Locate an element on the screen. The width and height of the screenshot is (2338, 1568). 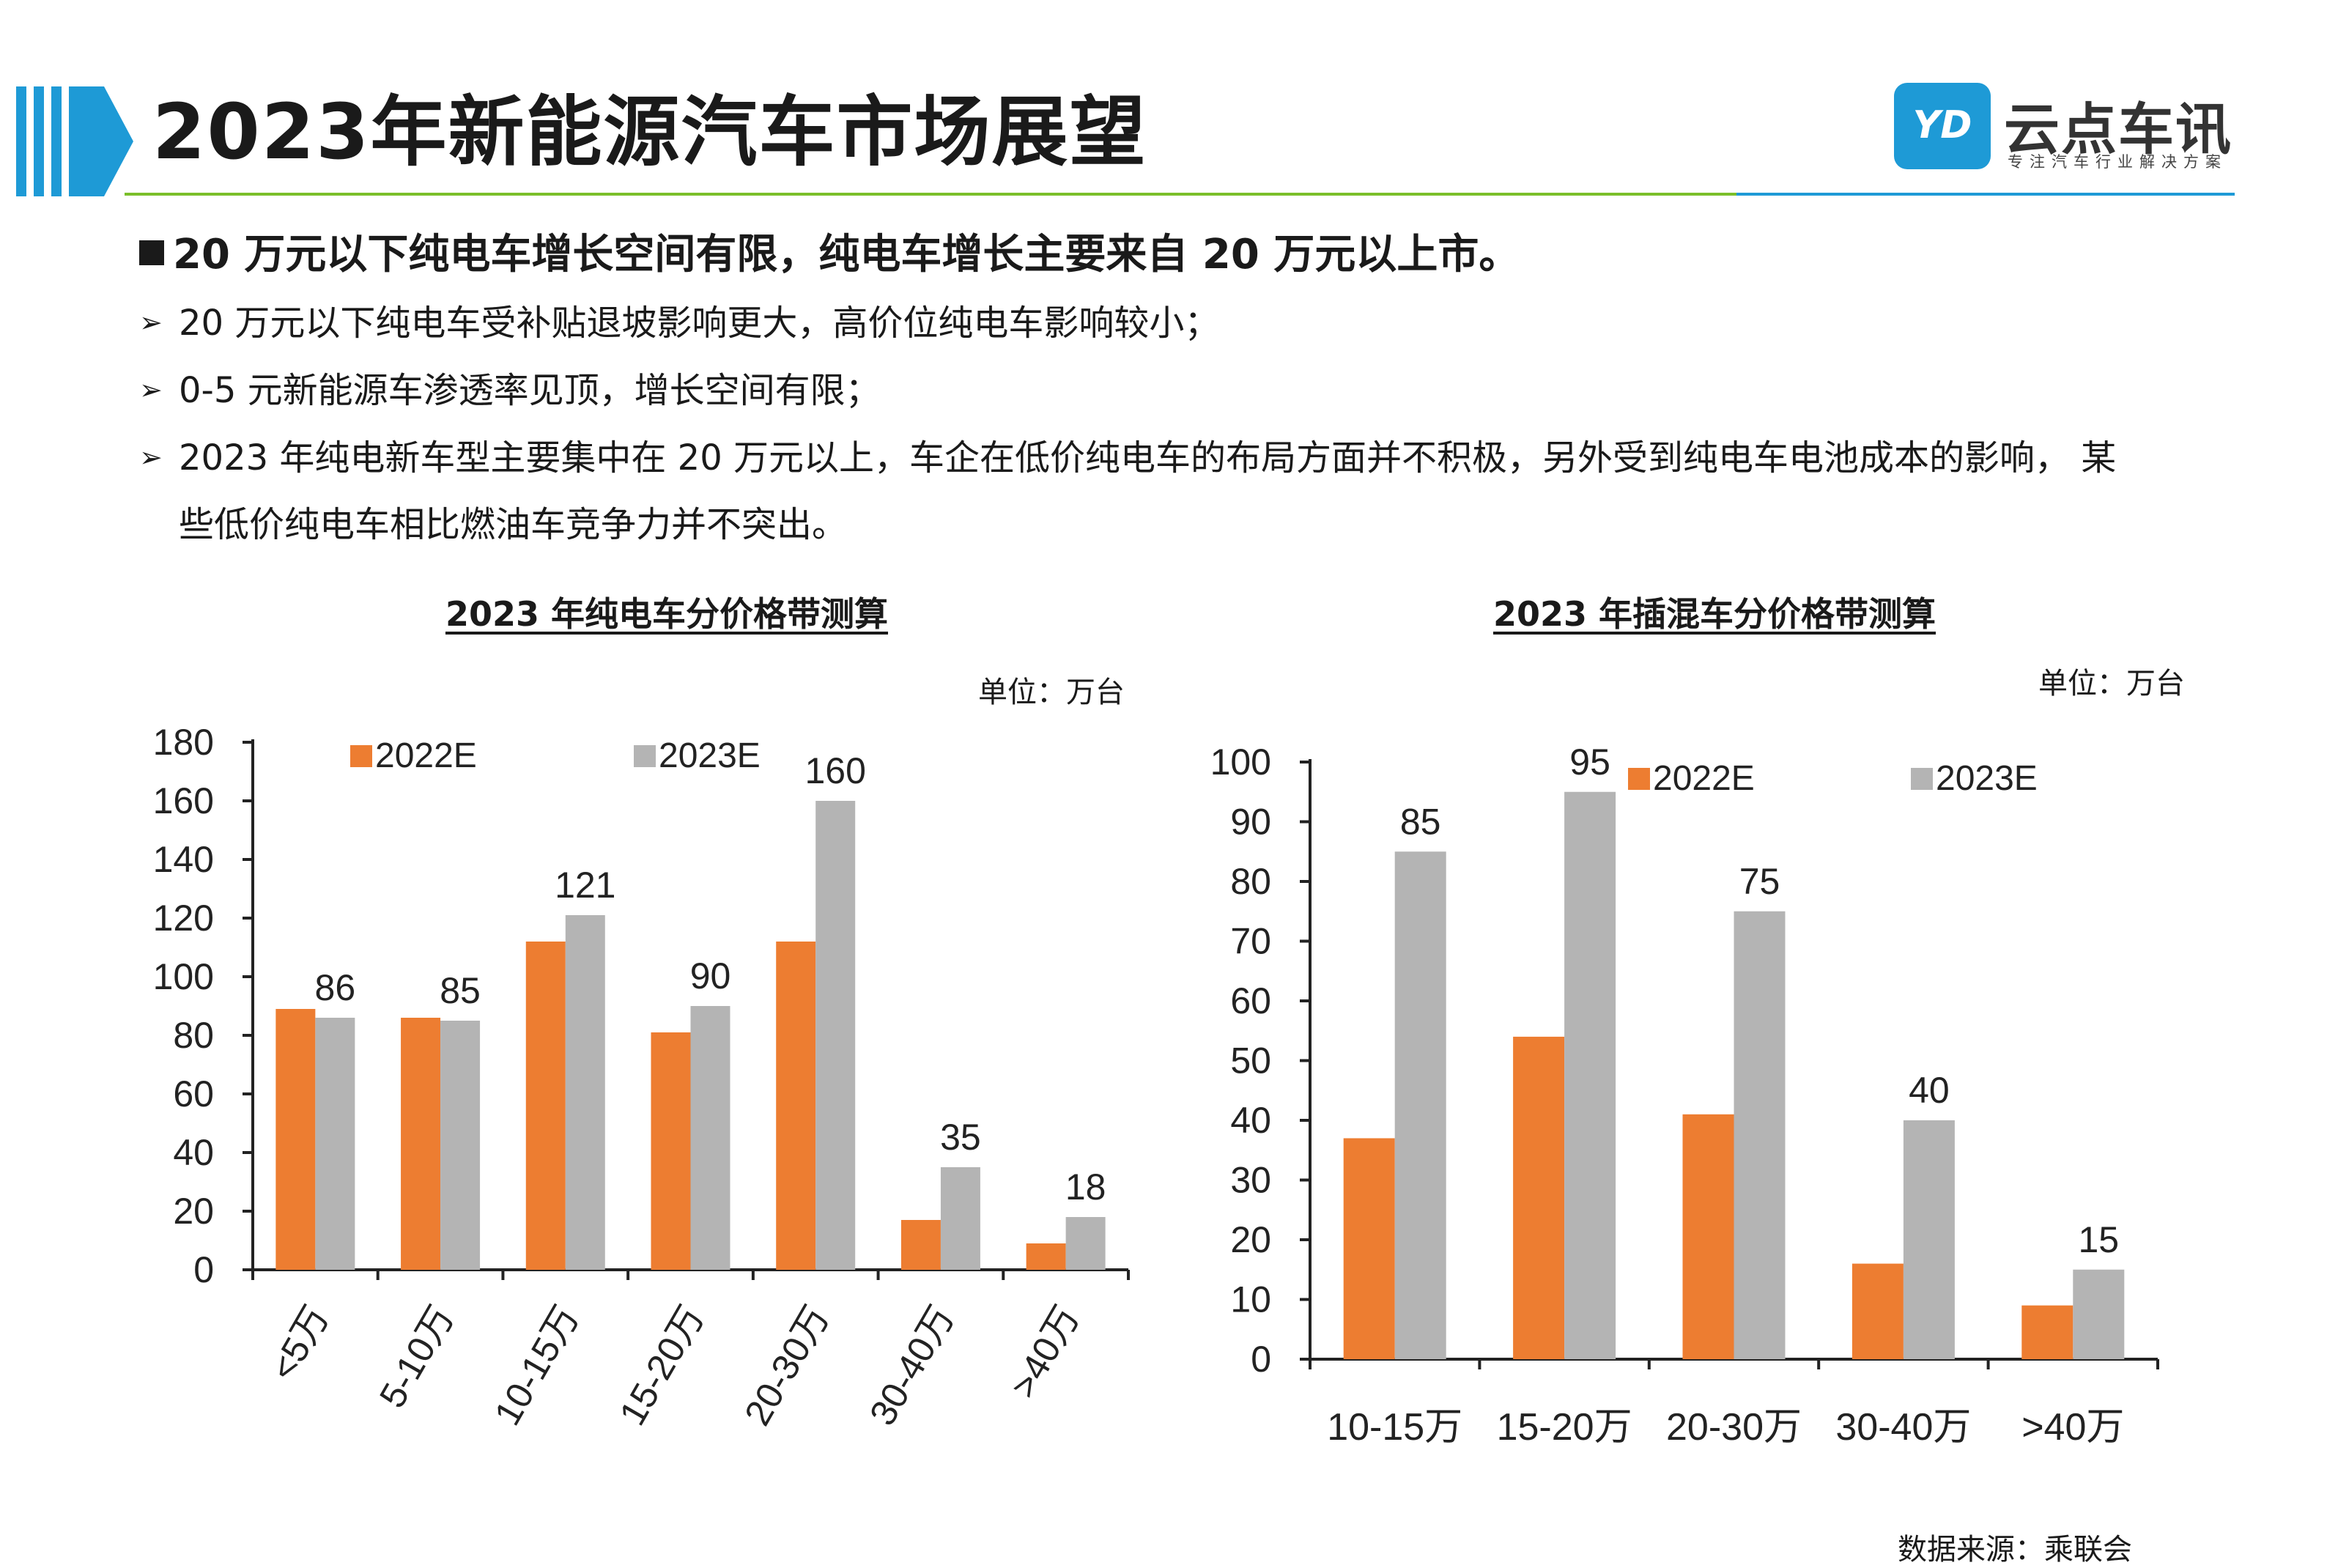
main-bullet: 20 万元以下纯电车增长空间有限，纯电车增长主要来自 20 万元以上市。 is located at coordinates (829, 251).